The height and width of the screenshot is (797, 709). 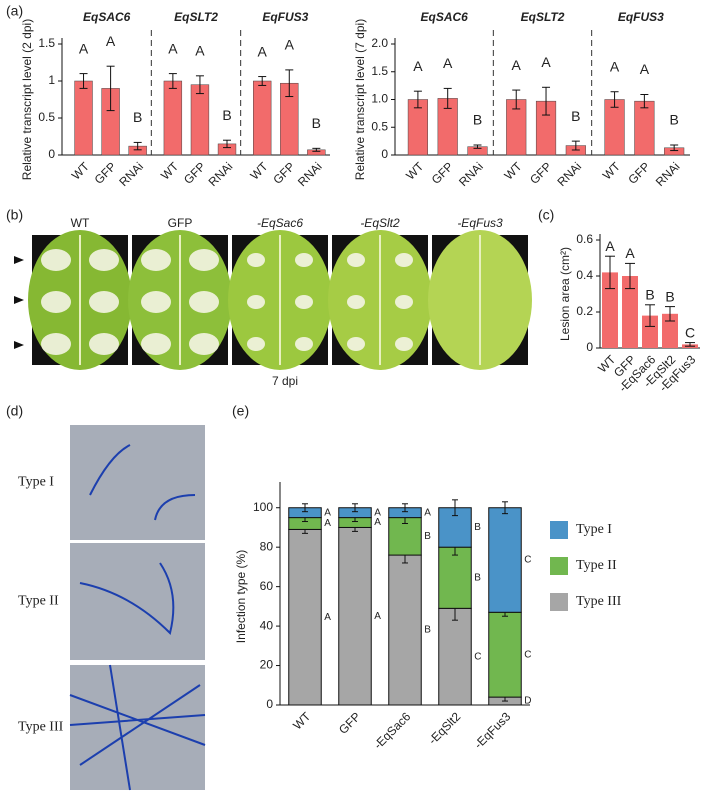 I want to click on x-tick-label: -EqSlt2, so click(x=445, y=728).